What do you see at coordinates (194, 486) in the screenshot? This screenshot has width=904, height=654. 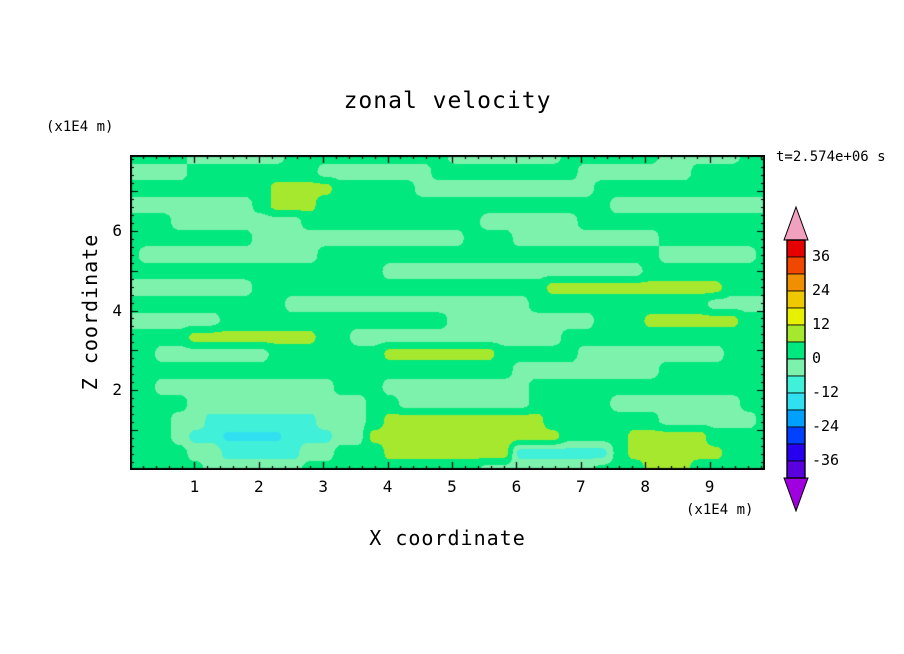 I see `x-tick-label: 1` at bounding box center [194, 486].